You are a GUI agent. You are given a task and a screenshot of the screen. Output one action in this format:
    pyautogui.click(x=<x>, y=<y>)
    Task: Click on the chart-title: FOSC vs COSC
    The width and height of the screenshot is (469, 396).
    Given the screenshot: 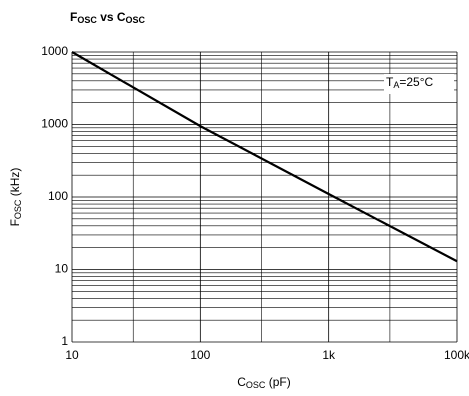 What is the action you would take?
    pyautogui.click(x=108, y=17)
    